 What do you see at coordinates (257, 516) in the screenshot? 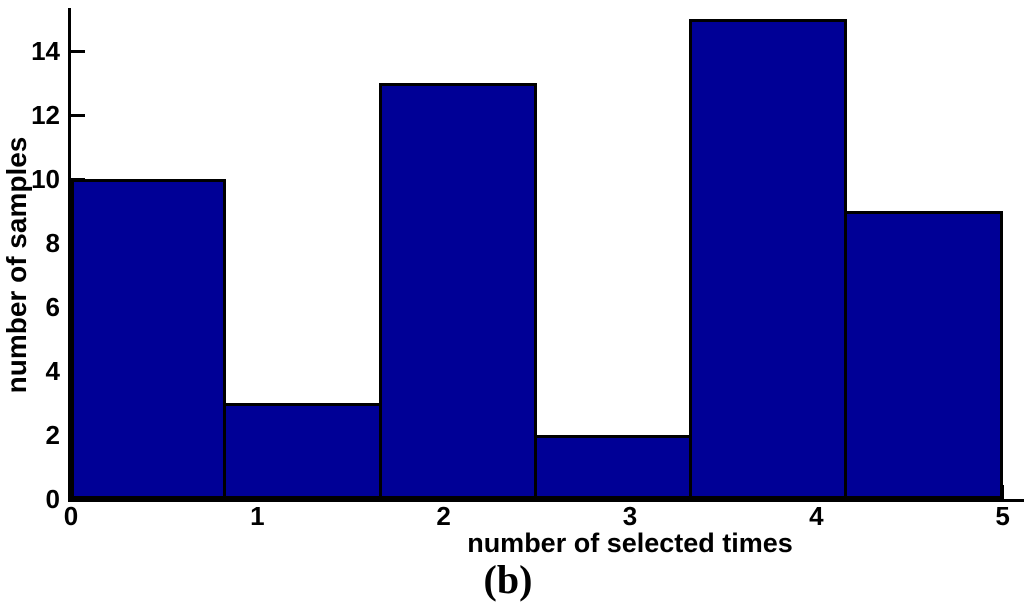
I see `x-tick-label: 1` at bounding box center [257, 516].